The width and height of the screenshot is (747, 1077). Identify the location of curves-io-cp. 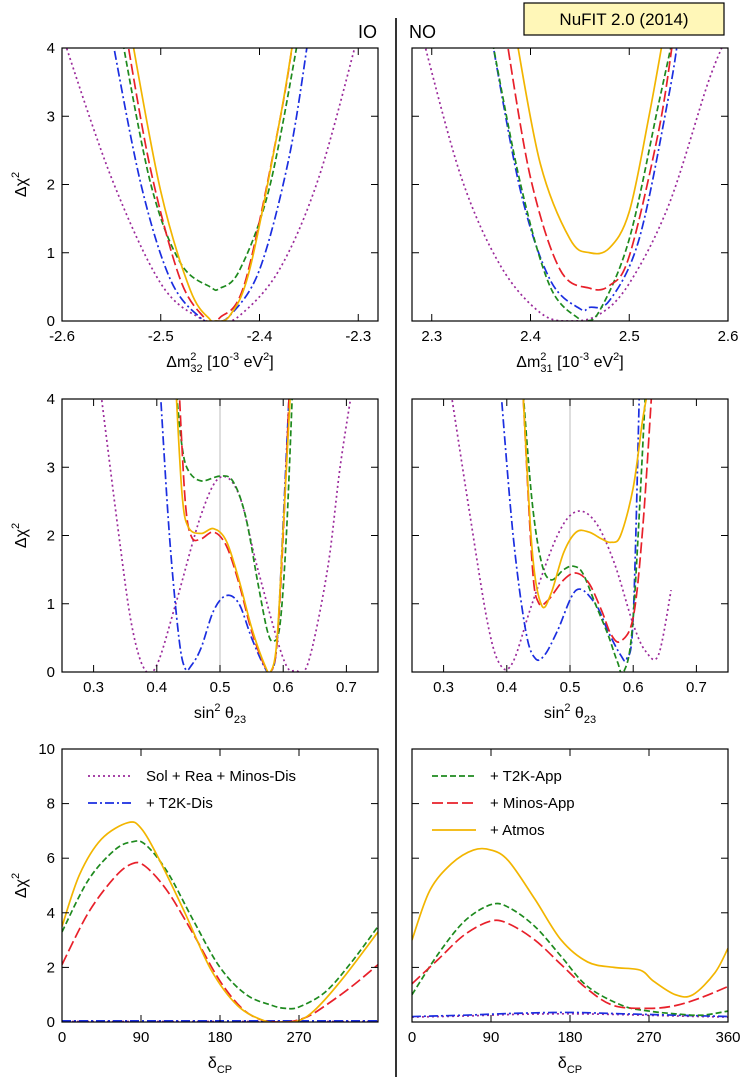
(220, 921).